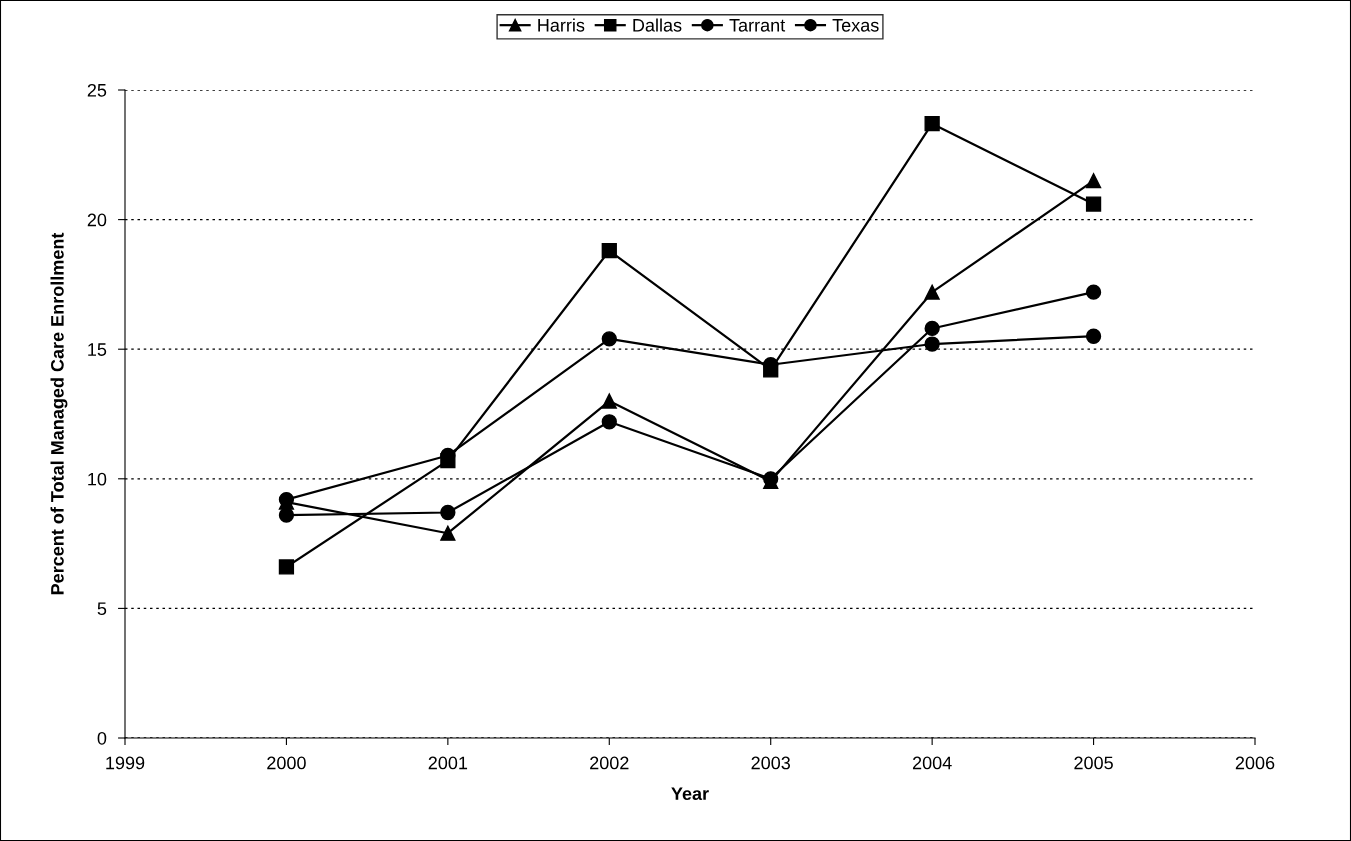 The image size is (1351, 841). I want to click on legend-label: Texas, so click(855, 25).